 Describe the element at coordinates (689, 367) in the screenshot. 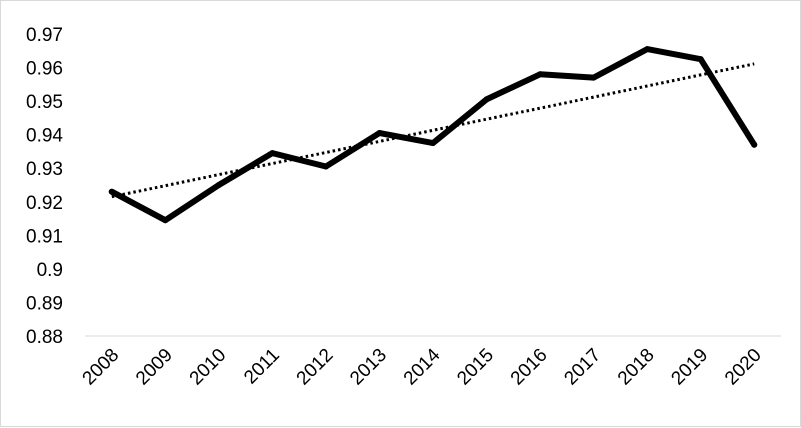

I see `x-tick-label: 2019` at that location.